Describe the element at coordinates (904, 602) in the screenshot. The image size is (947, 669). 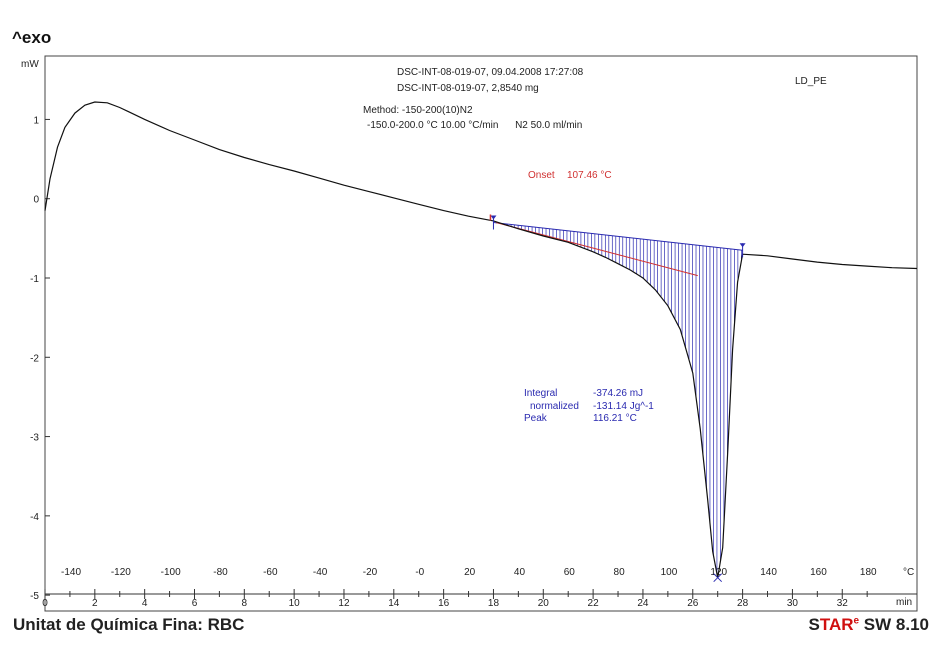
I see `x-axis-label-min: min` at that location.